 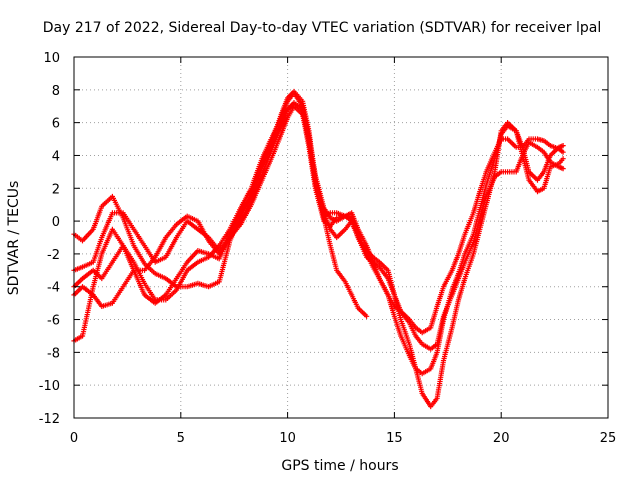 I want to click on y-tick-label: -12, so click(x=49, y=419).